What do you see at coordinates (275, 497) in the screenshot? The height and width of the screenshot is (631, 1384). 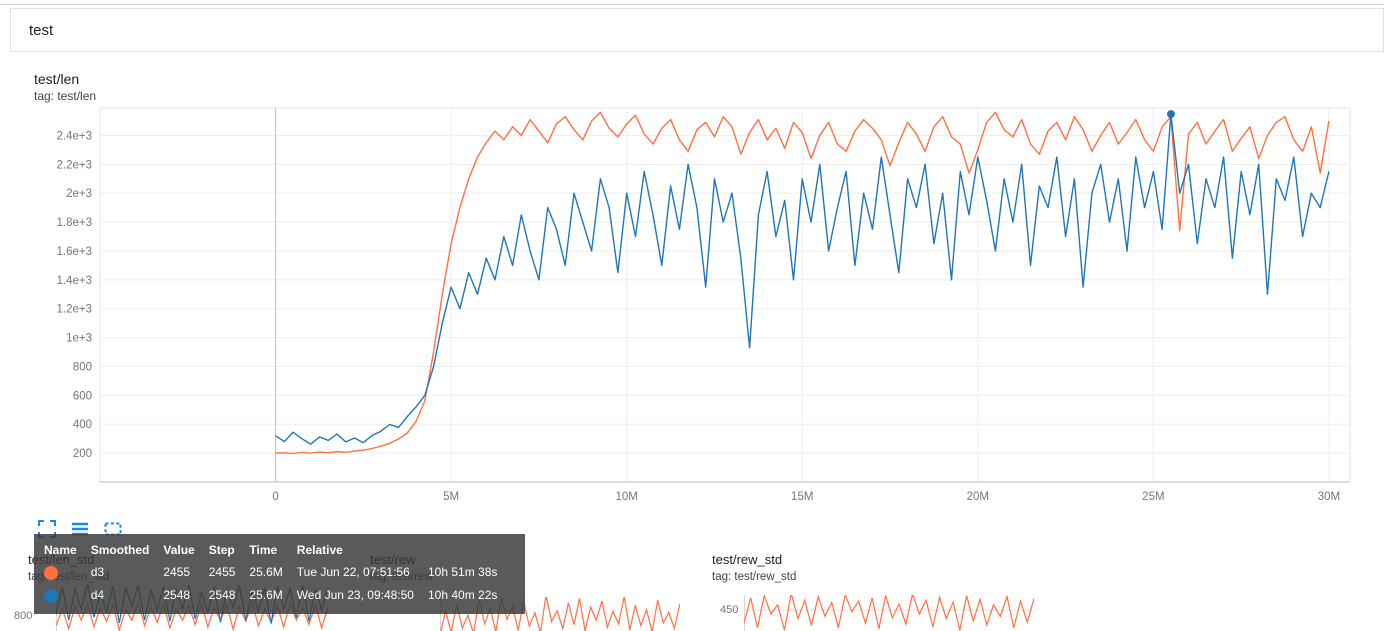 I see `svg-text: 0` at bounding box center [275, 497].